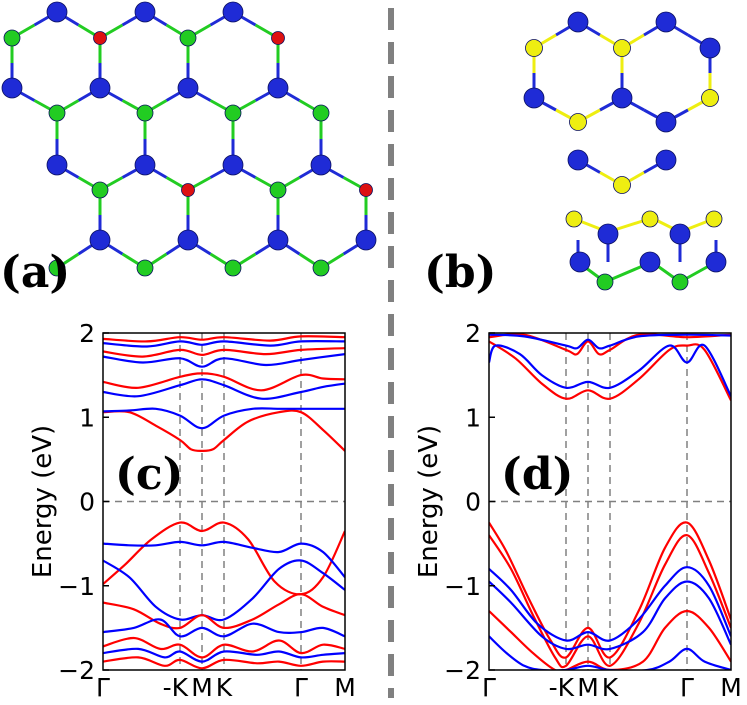 The image size is (747, 705). What do you see at coordinates (460, 272) in the screenshot?
I see `panel-label-b: (b)` at bounding box center [460, 272].